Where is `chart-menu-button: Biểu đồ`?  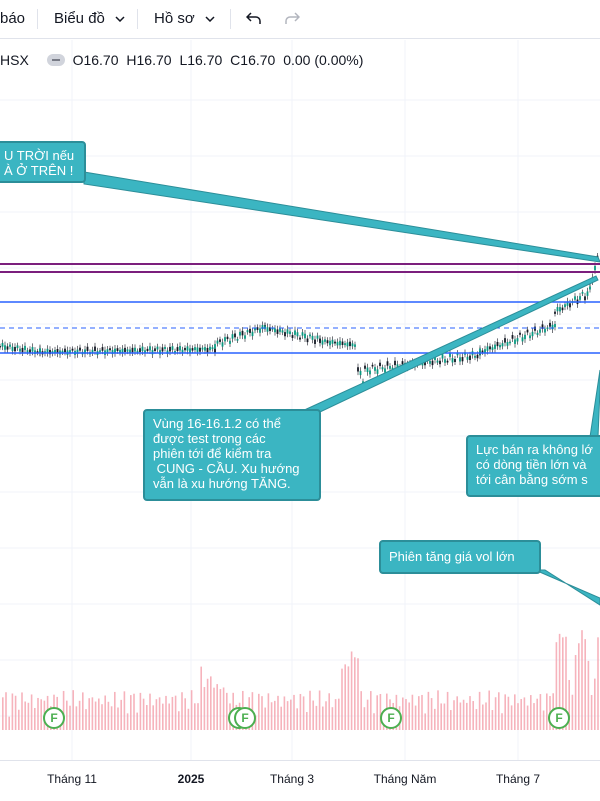
chart-menu-button: Biểu đồ is located at coordinates (89, 19).